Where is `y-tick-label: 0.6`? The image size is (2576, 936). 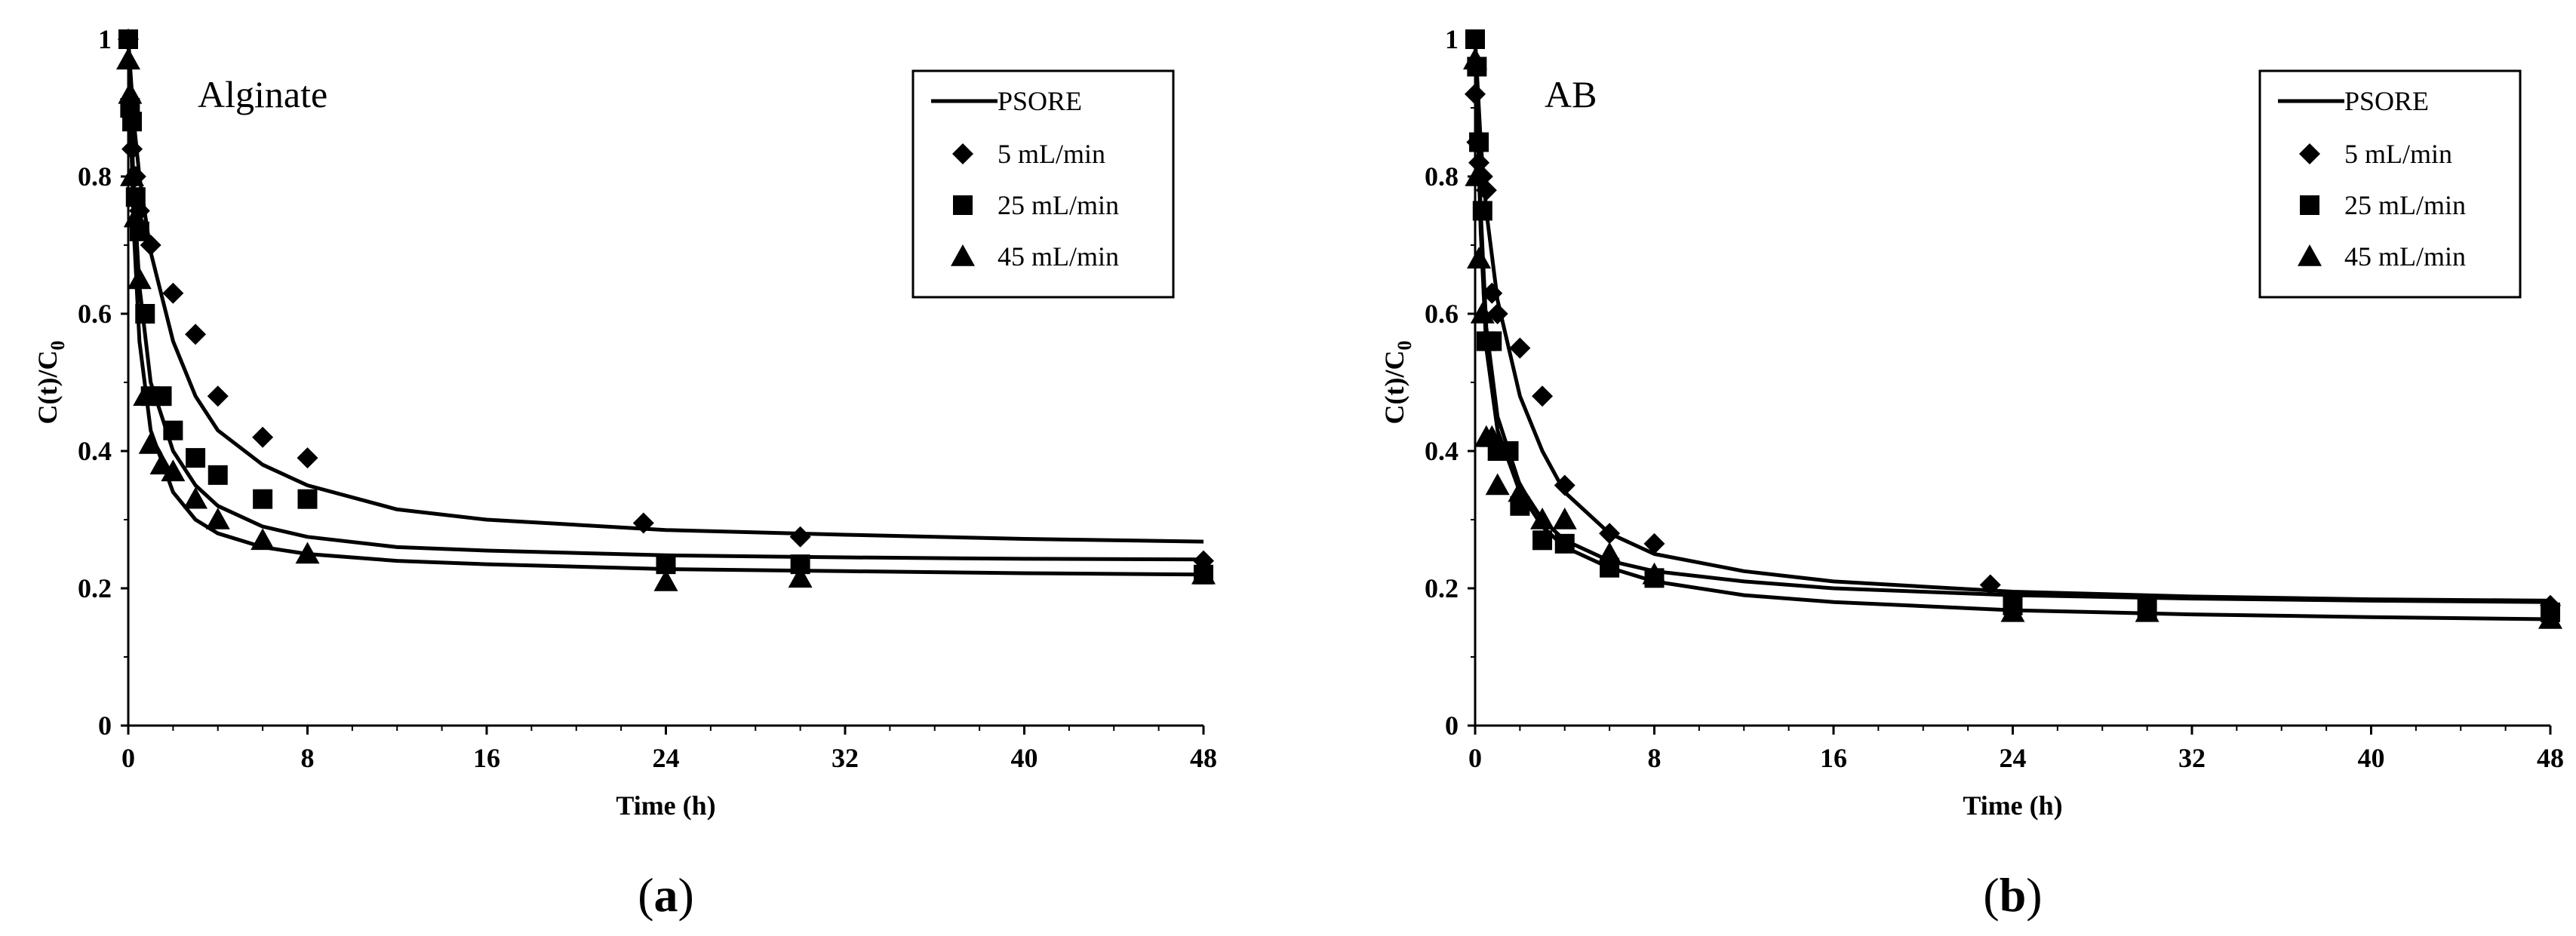
y-tick-label: 0.6 is located at coordinates (1442, 314).